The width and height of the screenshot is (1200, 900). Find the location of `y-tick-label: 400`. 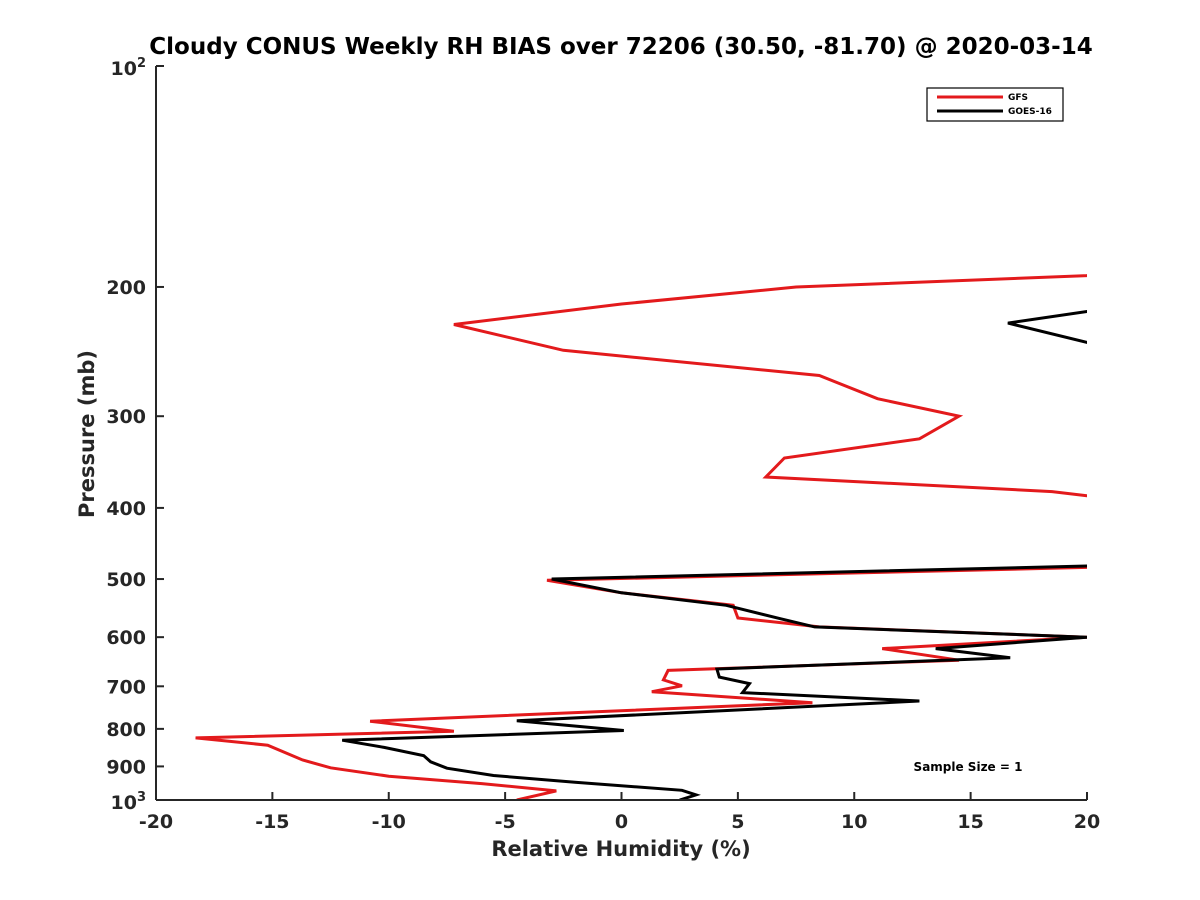

y-tick-label: 400 is located at coordinates (126, 509).